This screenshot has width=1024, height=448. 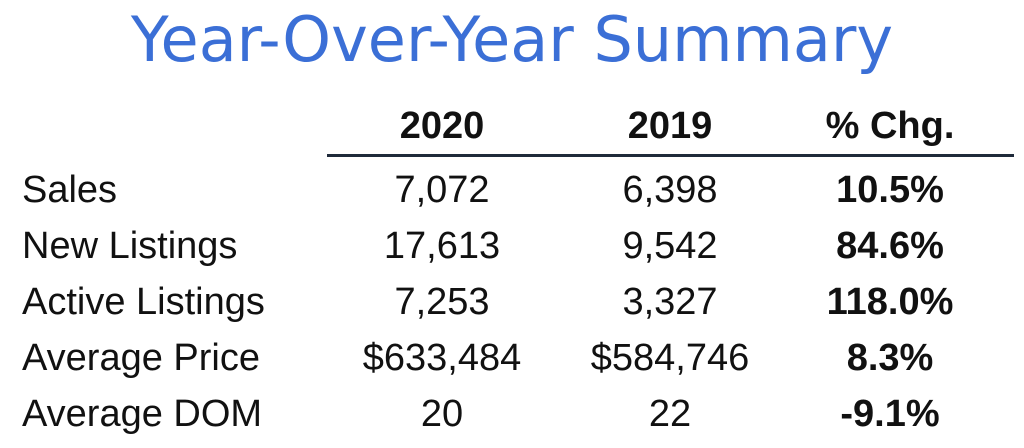 I want to click on table-row: New Listings 17,613 9,542 84.6%, so click(x=512, y=246).